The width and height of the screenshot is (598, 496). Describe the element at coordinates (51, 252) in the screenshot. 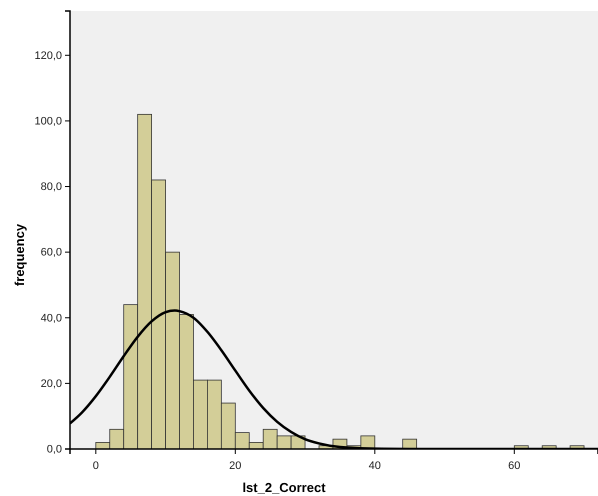

I see `y-tick-label: 60,0` at that location.